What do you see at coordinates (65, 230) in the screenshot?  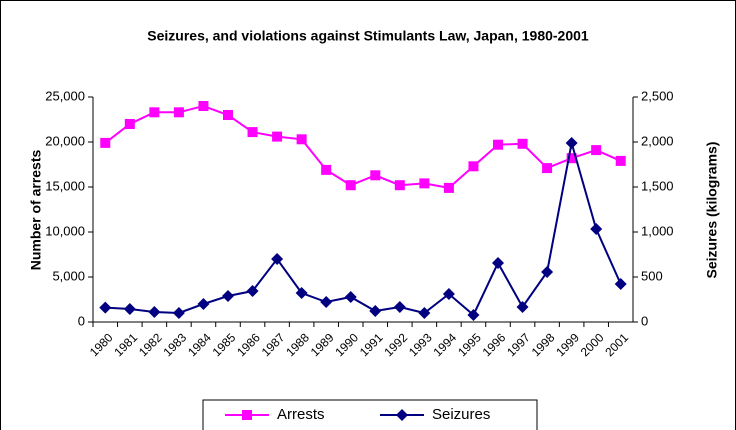 I see `y-tick-label: 10,000` at bounding box center [65, 230].